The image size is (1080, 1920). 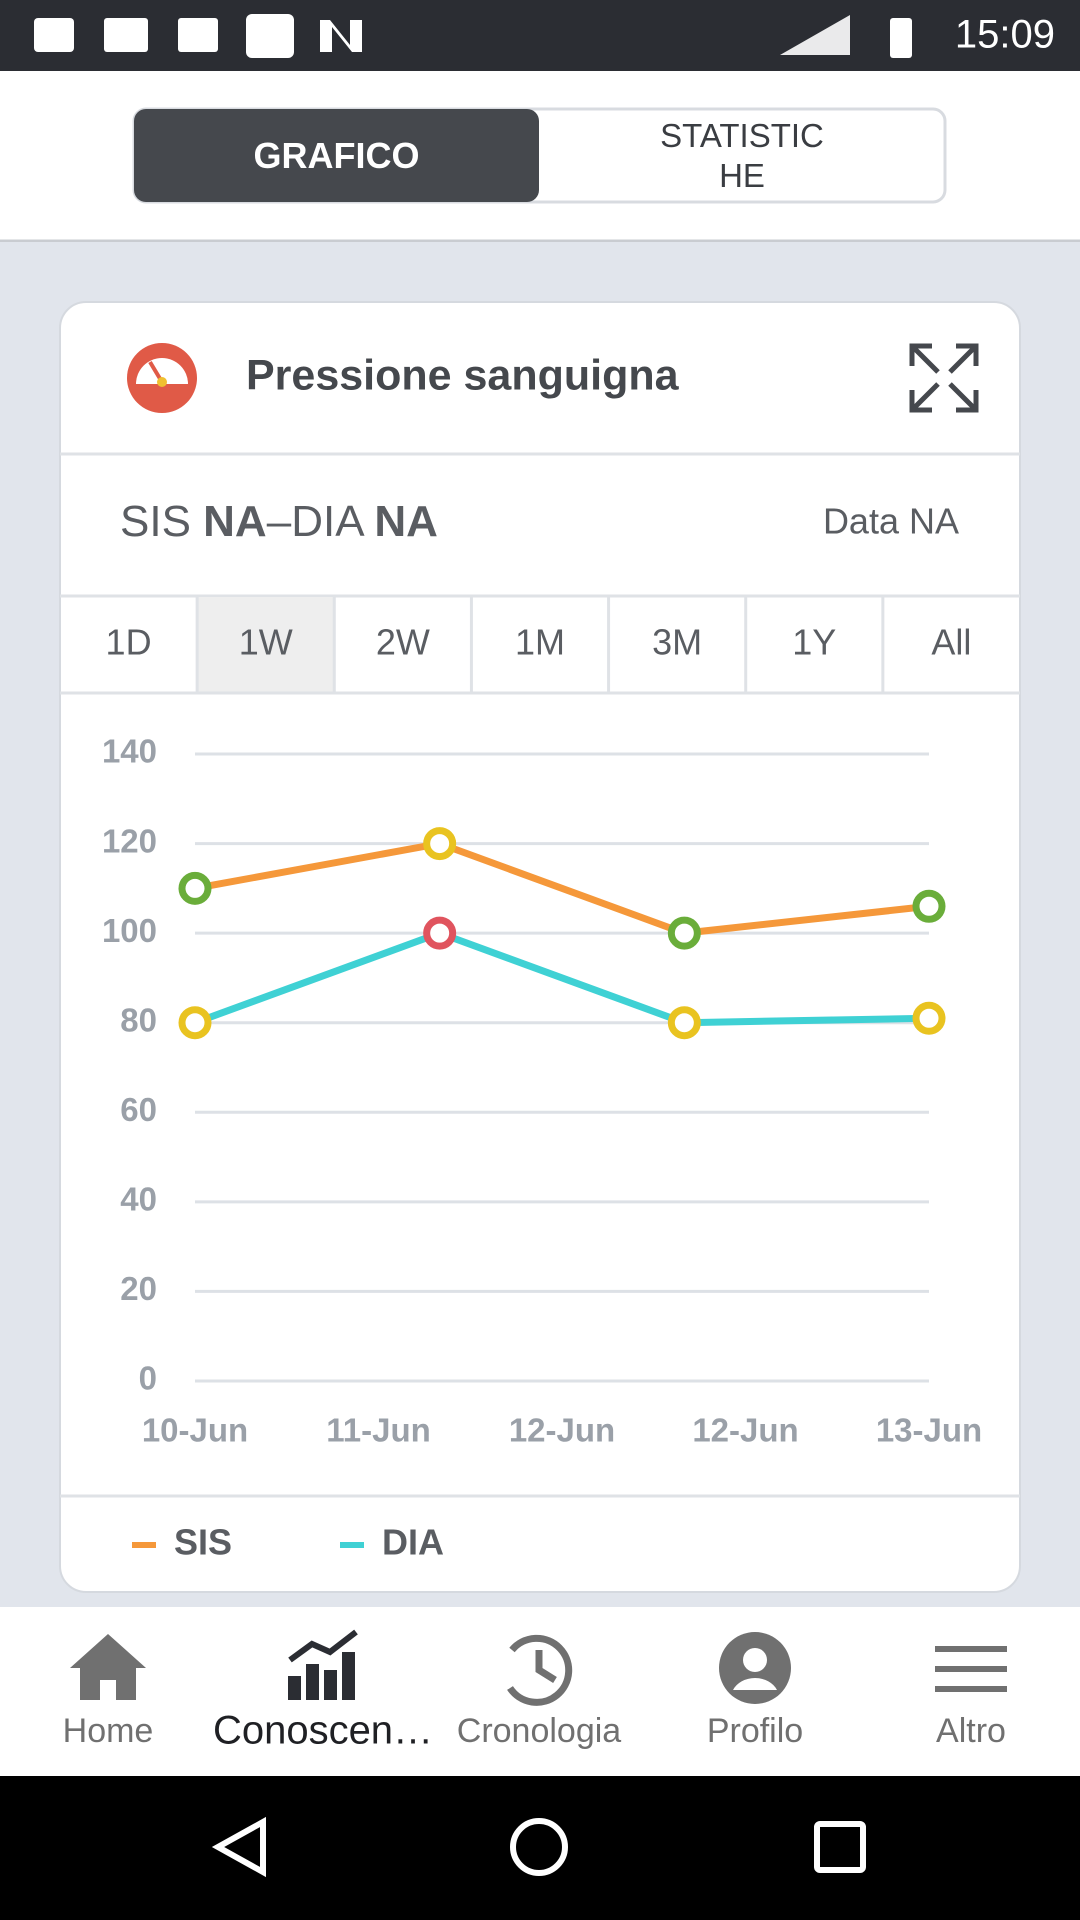 I want to click on range-button: 1M, so click(x=540, y=642).